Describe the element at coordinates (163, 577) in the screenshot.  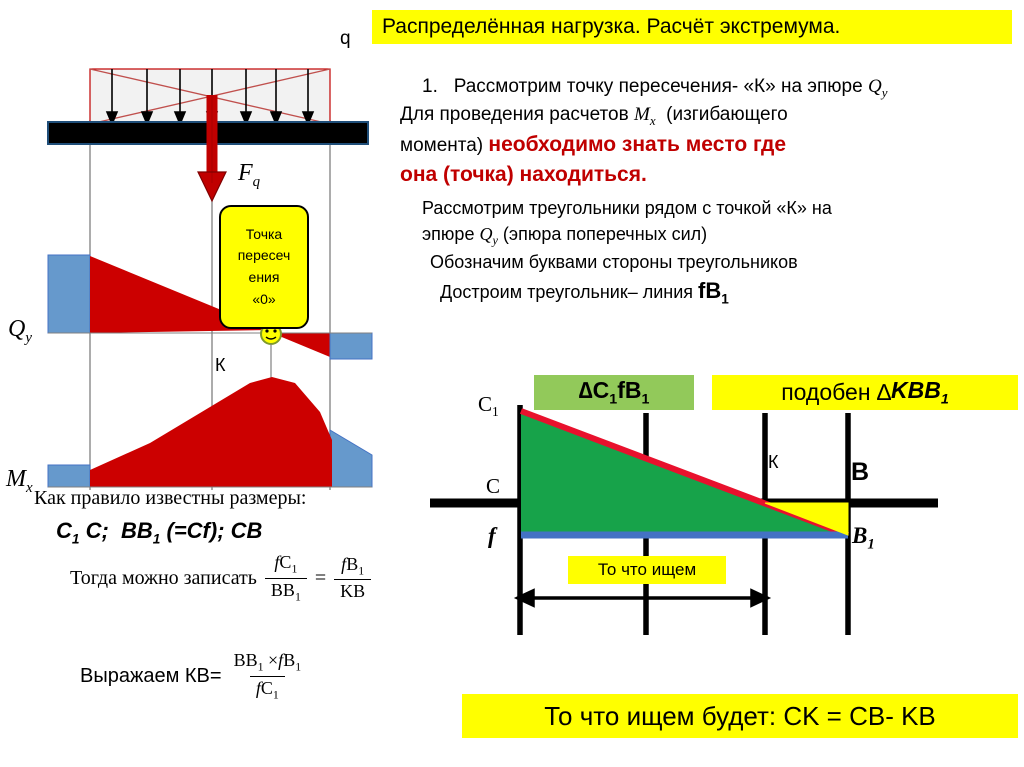
I see `then-write-label: Тогда можно записать` at that location.